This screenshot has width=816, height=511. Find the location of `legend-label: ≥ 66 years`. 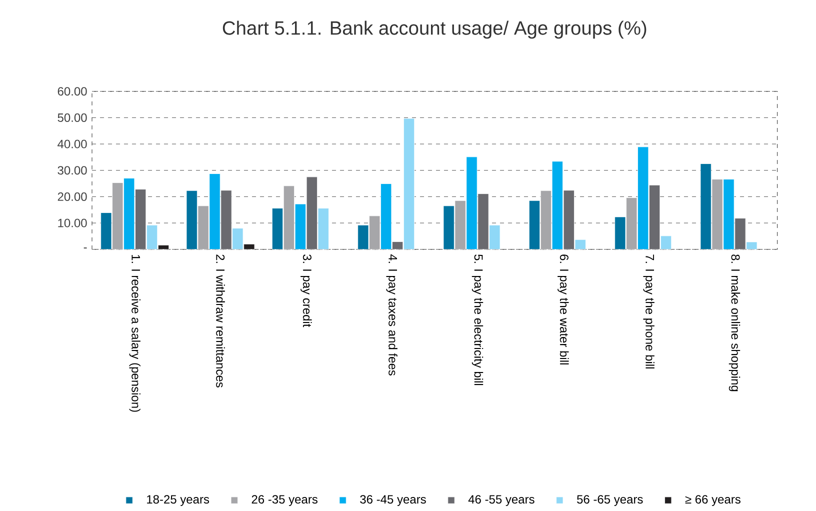

legend-label: ≥ 66 years is located at coordinates (712, 500).